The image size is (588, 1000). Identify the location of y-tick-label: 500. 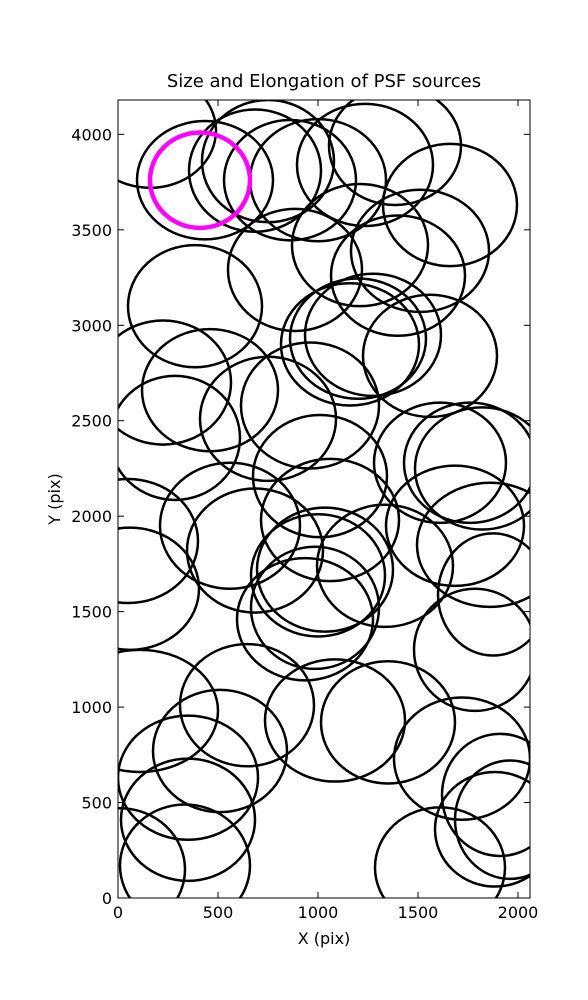
(96, 803).